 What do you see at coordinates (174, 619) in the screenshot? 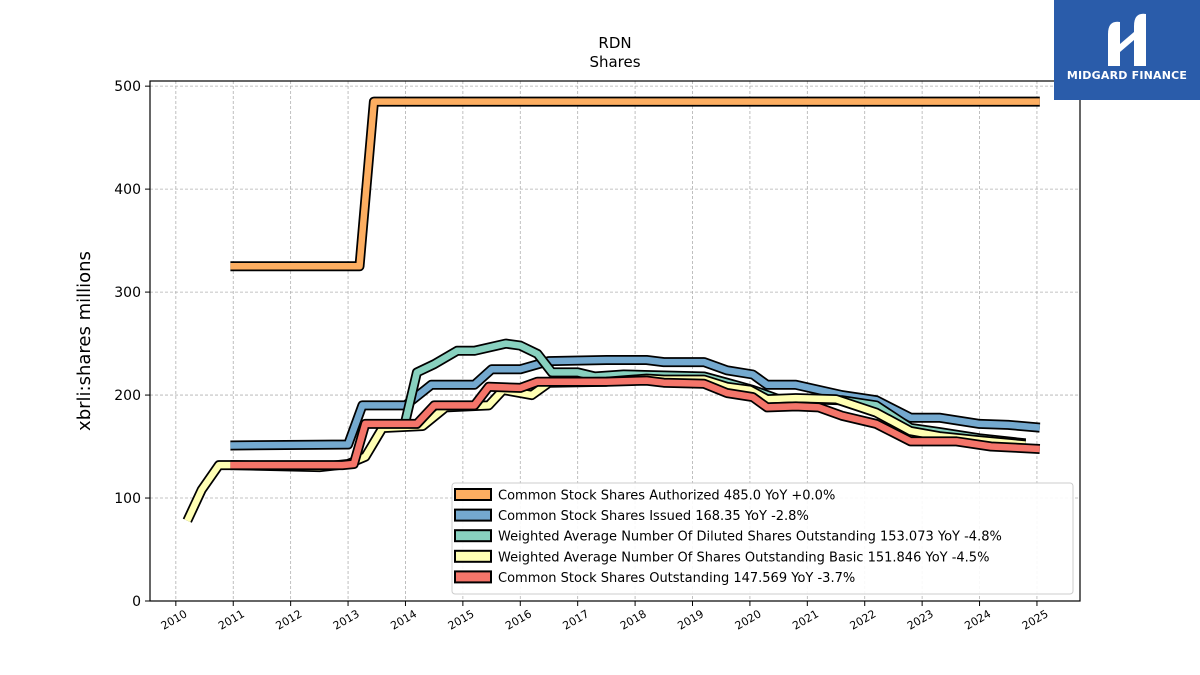
I see `x-tick-label: 2010` at bounding box center [174, 619].